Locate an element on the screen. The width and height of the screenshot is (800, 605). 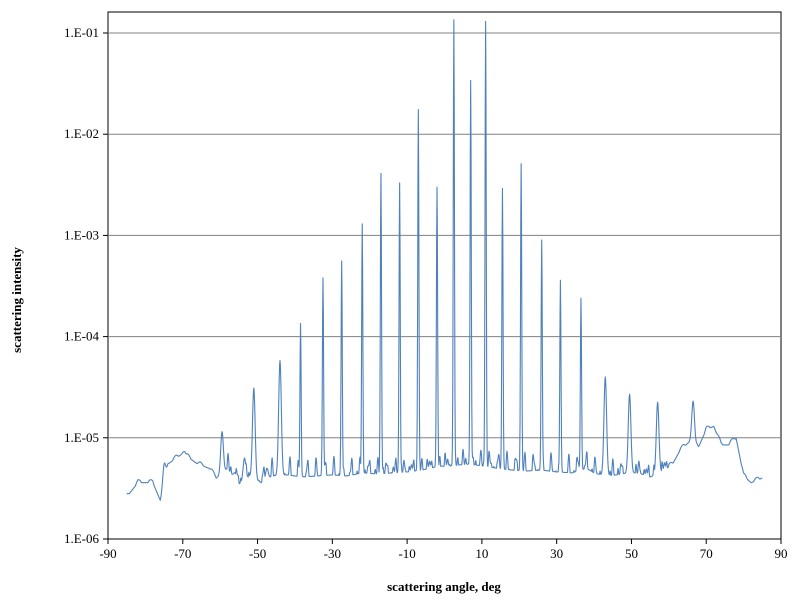
x-tick-label: -30 is located at coordinates (332, 553).